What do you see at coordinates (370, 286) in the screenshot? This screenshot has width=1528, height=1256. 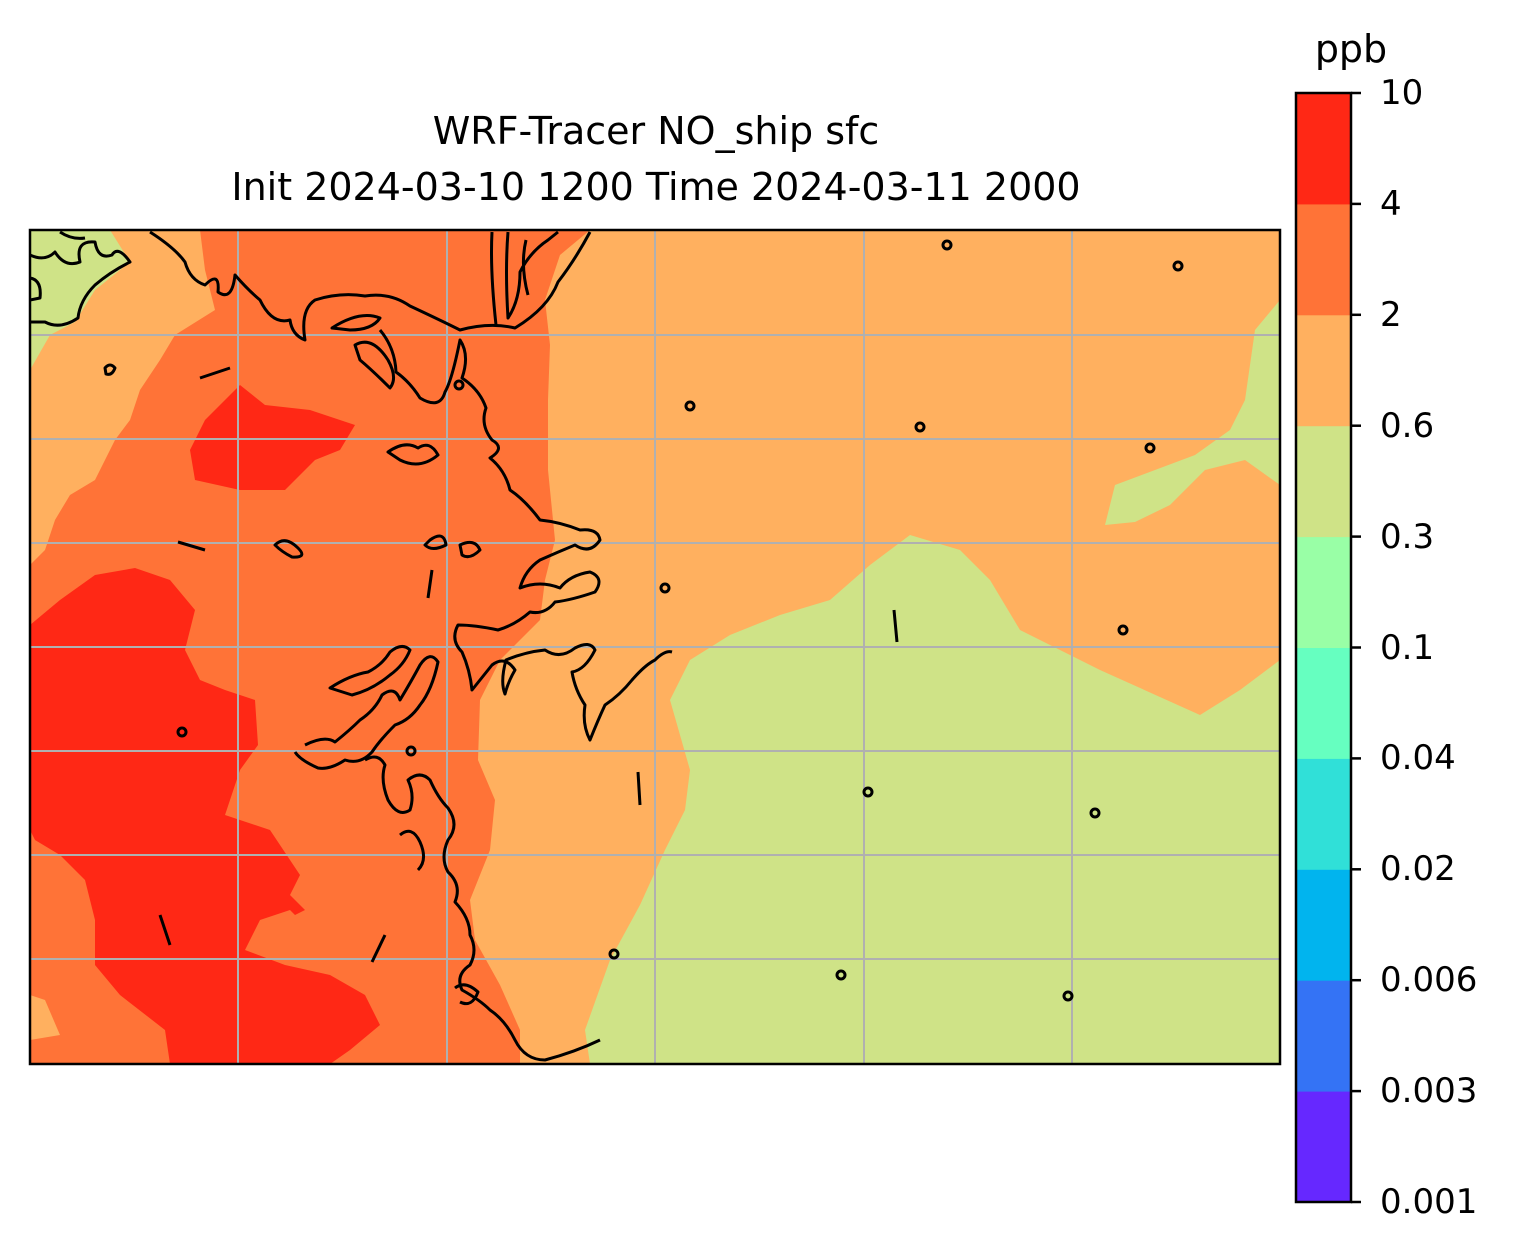 I see `coastline-main` at bounding box center [370, 286].